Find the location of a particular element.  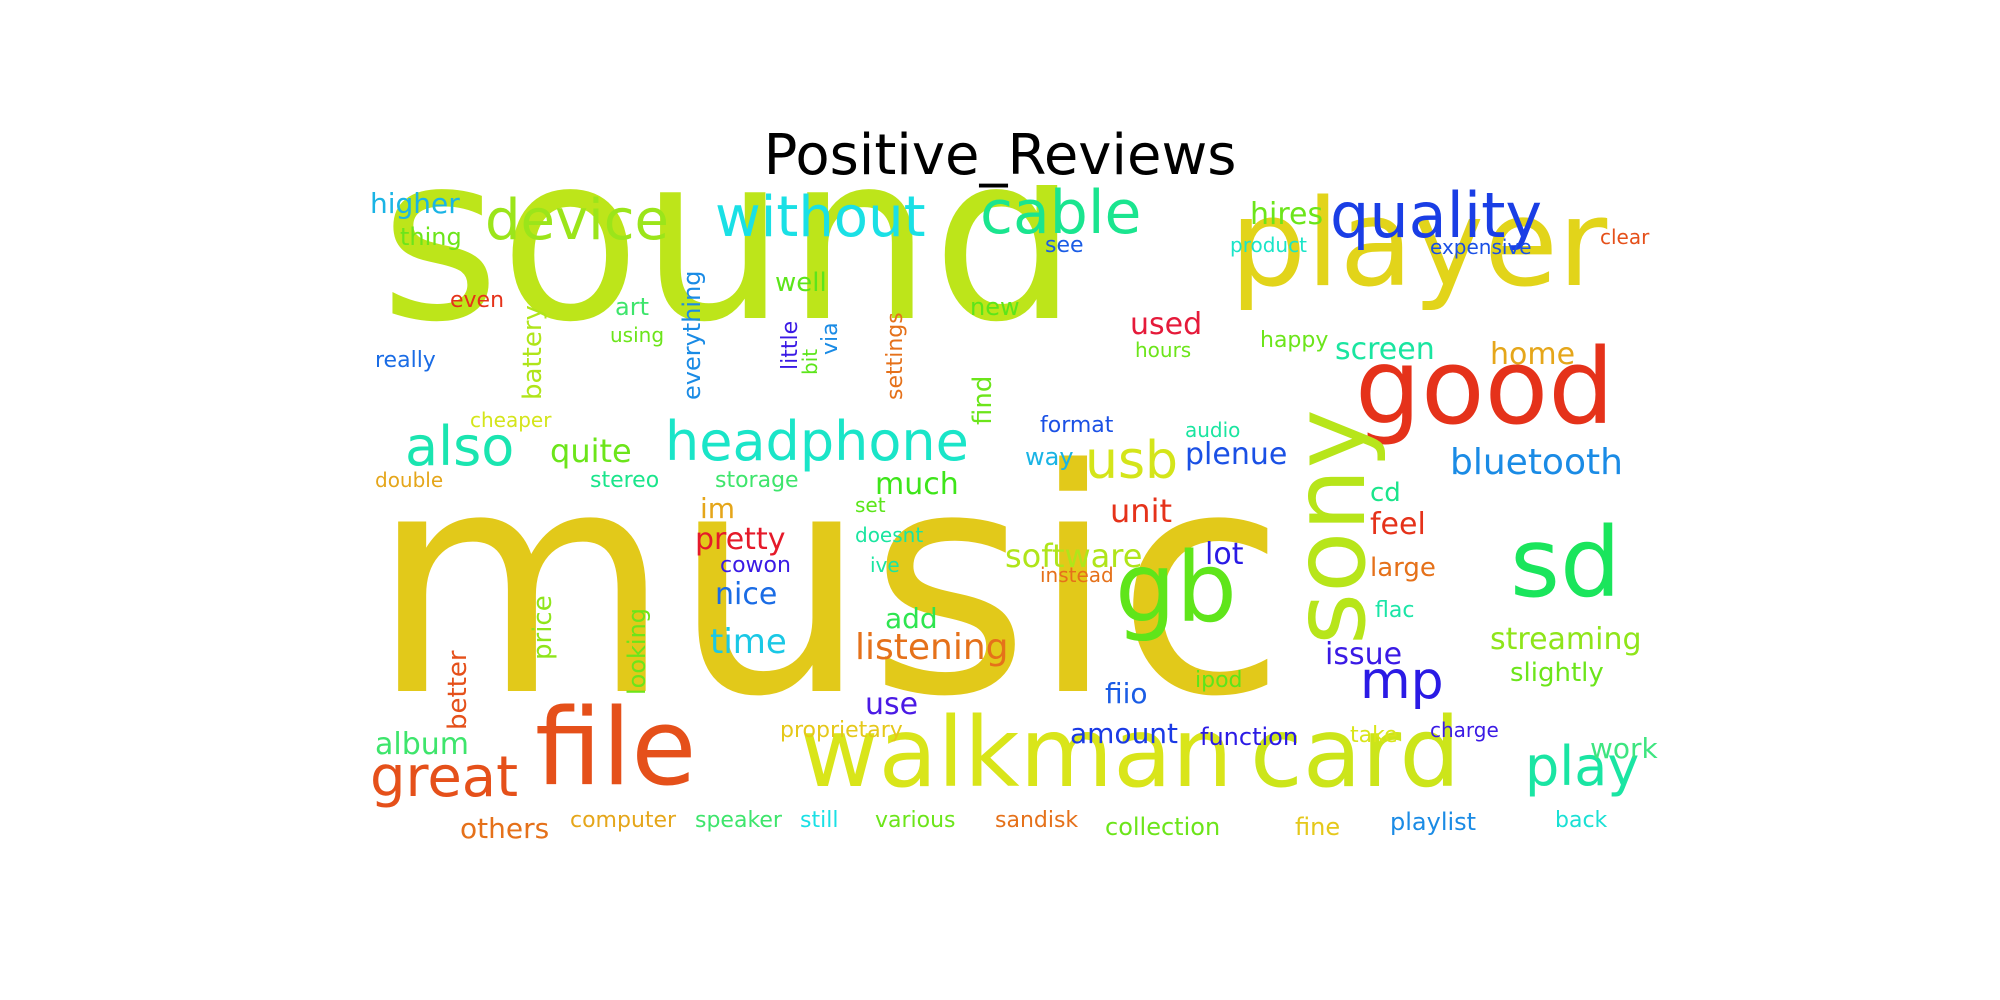

word-better: better is located at coordinates (458, 690).